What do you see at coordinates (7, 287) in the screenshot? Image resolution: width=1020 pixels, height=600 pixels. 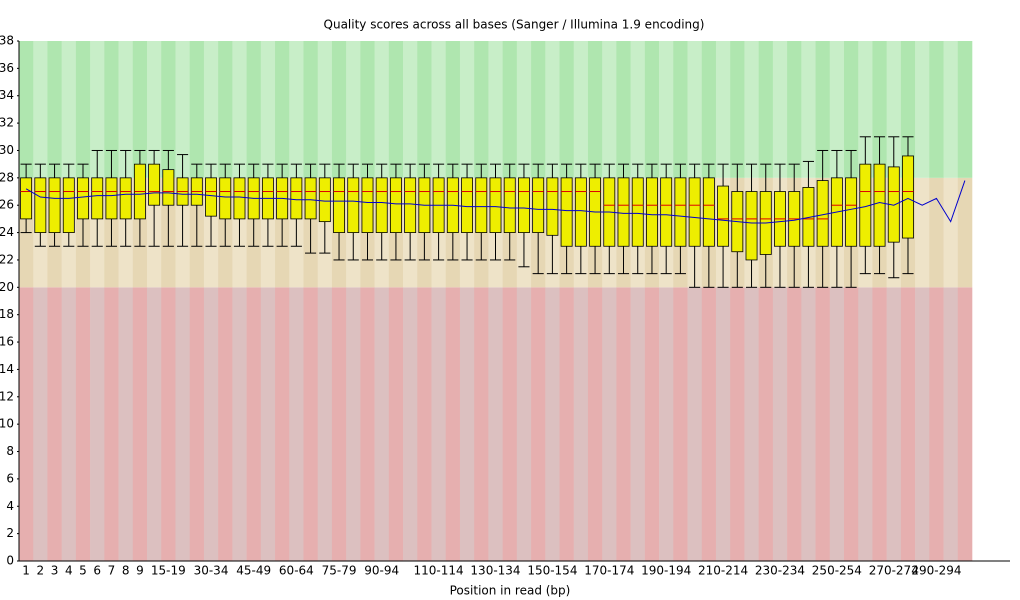 I see `y-tick-label: 20` at bounding box center [7, 287].